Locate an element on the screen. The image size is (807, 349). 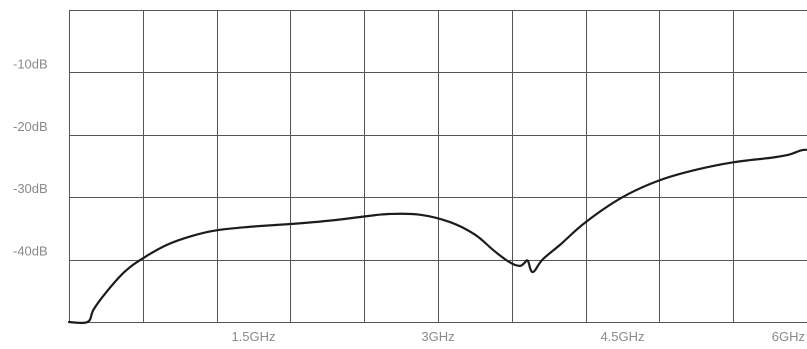
y-tick-label: -30dB is located at coordinates (30, 188).